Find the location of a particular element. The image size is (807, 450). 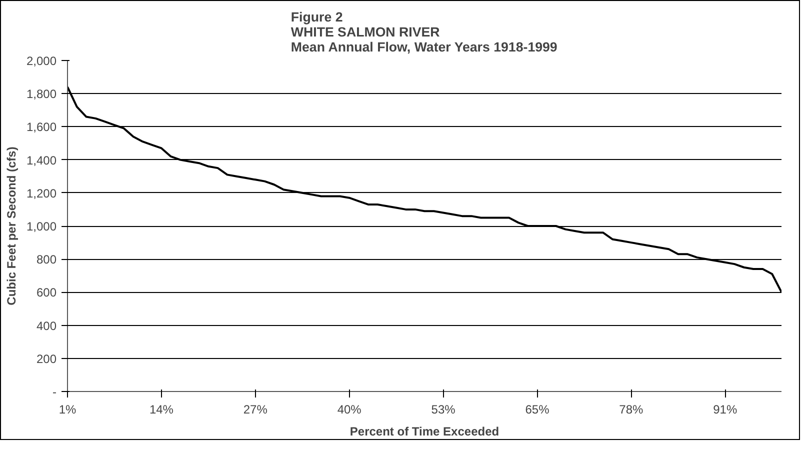

x-tick-label: 14% is located at coordinates (161, 409).